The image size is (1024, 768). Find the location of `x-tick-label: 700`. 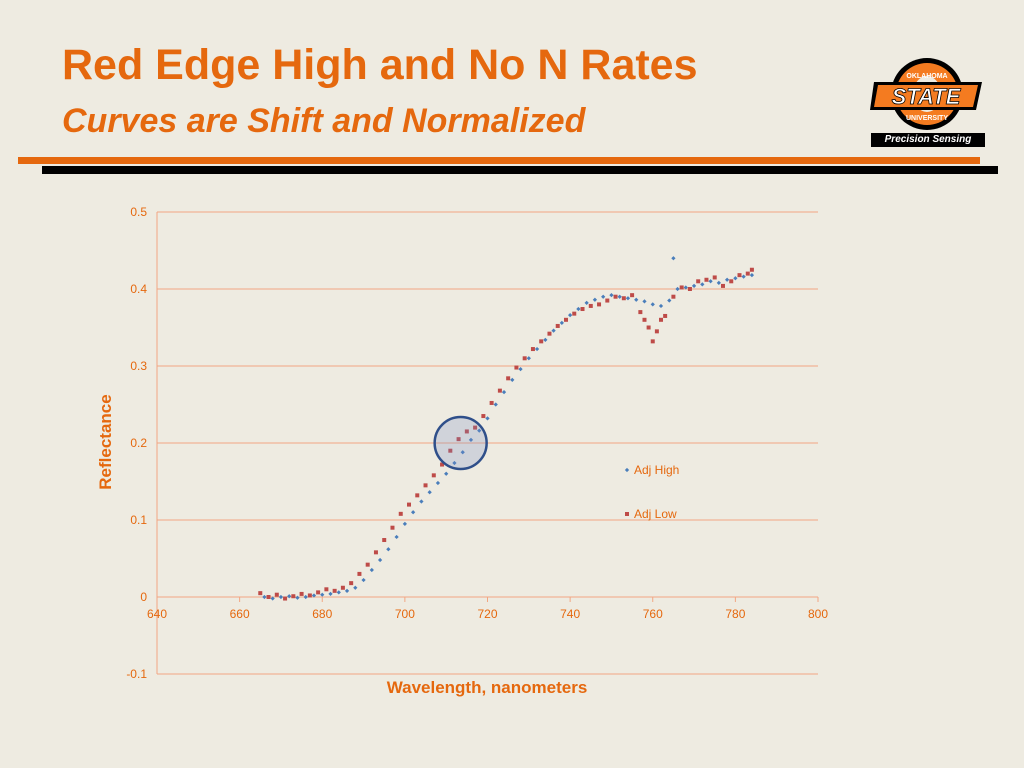

x-tick-label: 700 is located at coordinates (405, 614).